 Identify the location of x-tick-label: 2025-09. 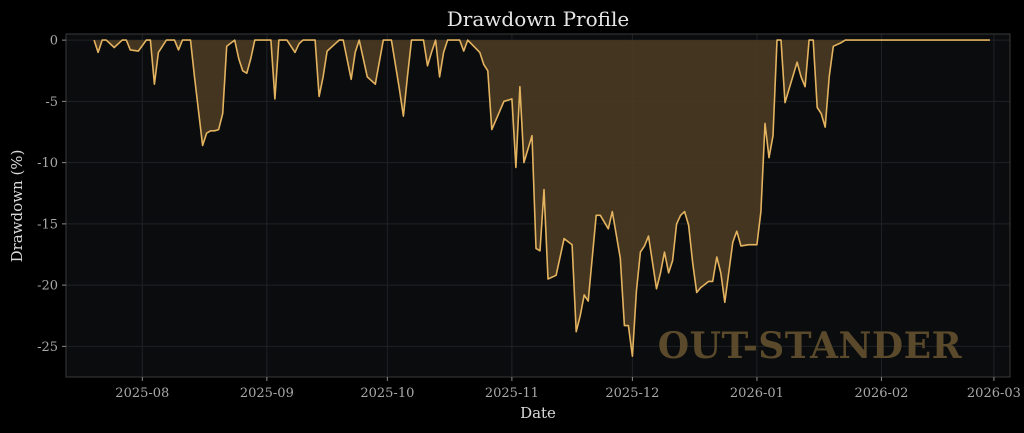
(267, 393).